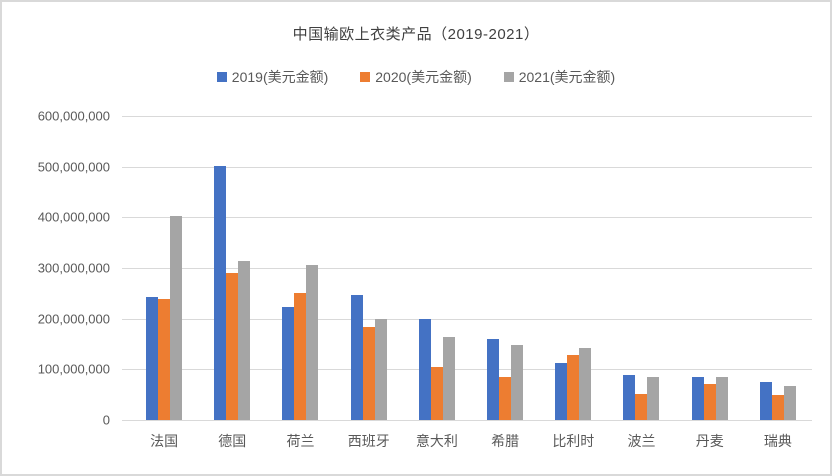  What do you see at coordinates (73, 319) in the screenshot?
I see `y-axis-label: 200,000,000` at bounding box center [73, 319].